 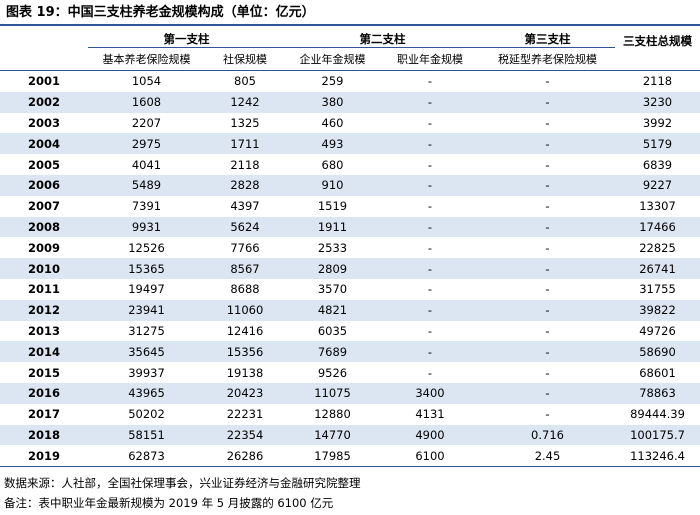 I want to click on row: 2008 9931 5624 1911- -17466, so click(x=350, y=227).